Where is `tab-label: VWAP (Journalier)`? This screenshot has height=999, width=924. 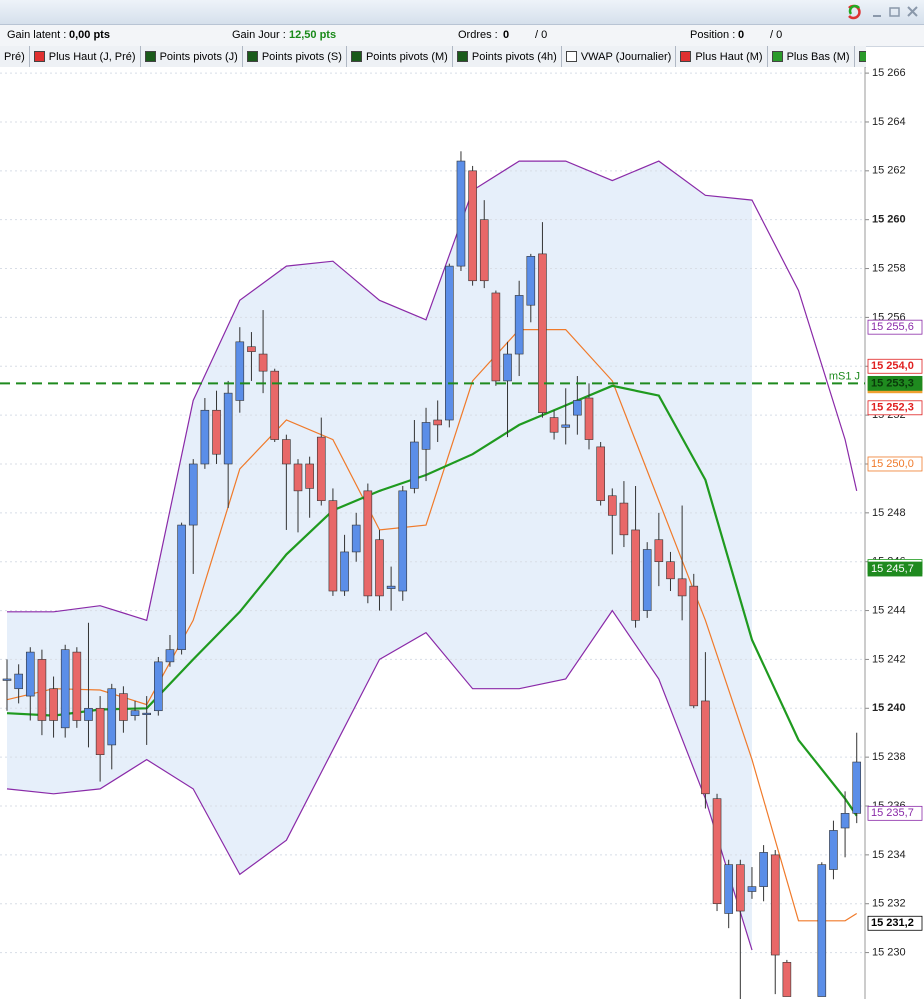
tab-label: VWAP (Journalier) is located at coordinates (626, 56).